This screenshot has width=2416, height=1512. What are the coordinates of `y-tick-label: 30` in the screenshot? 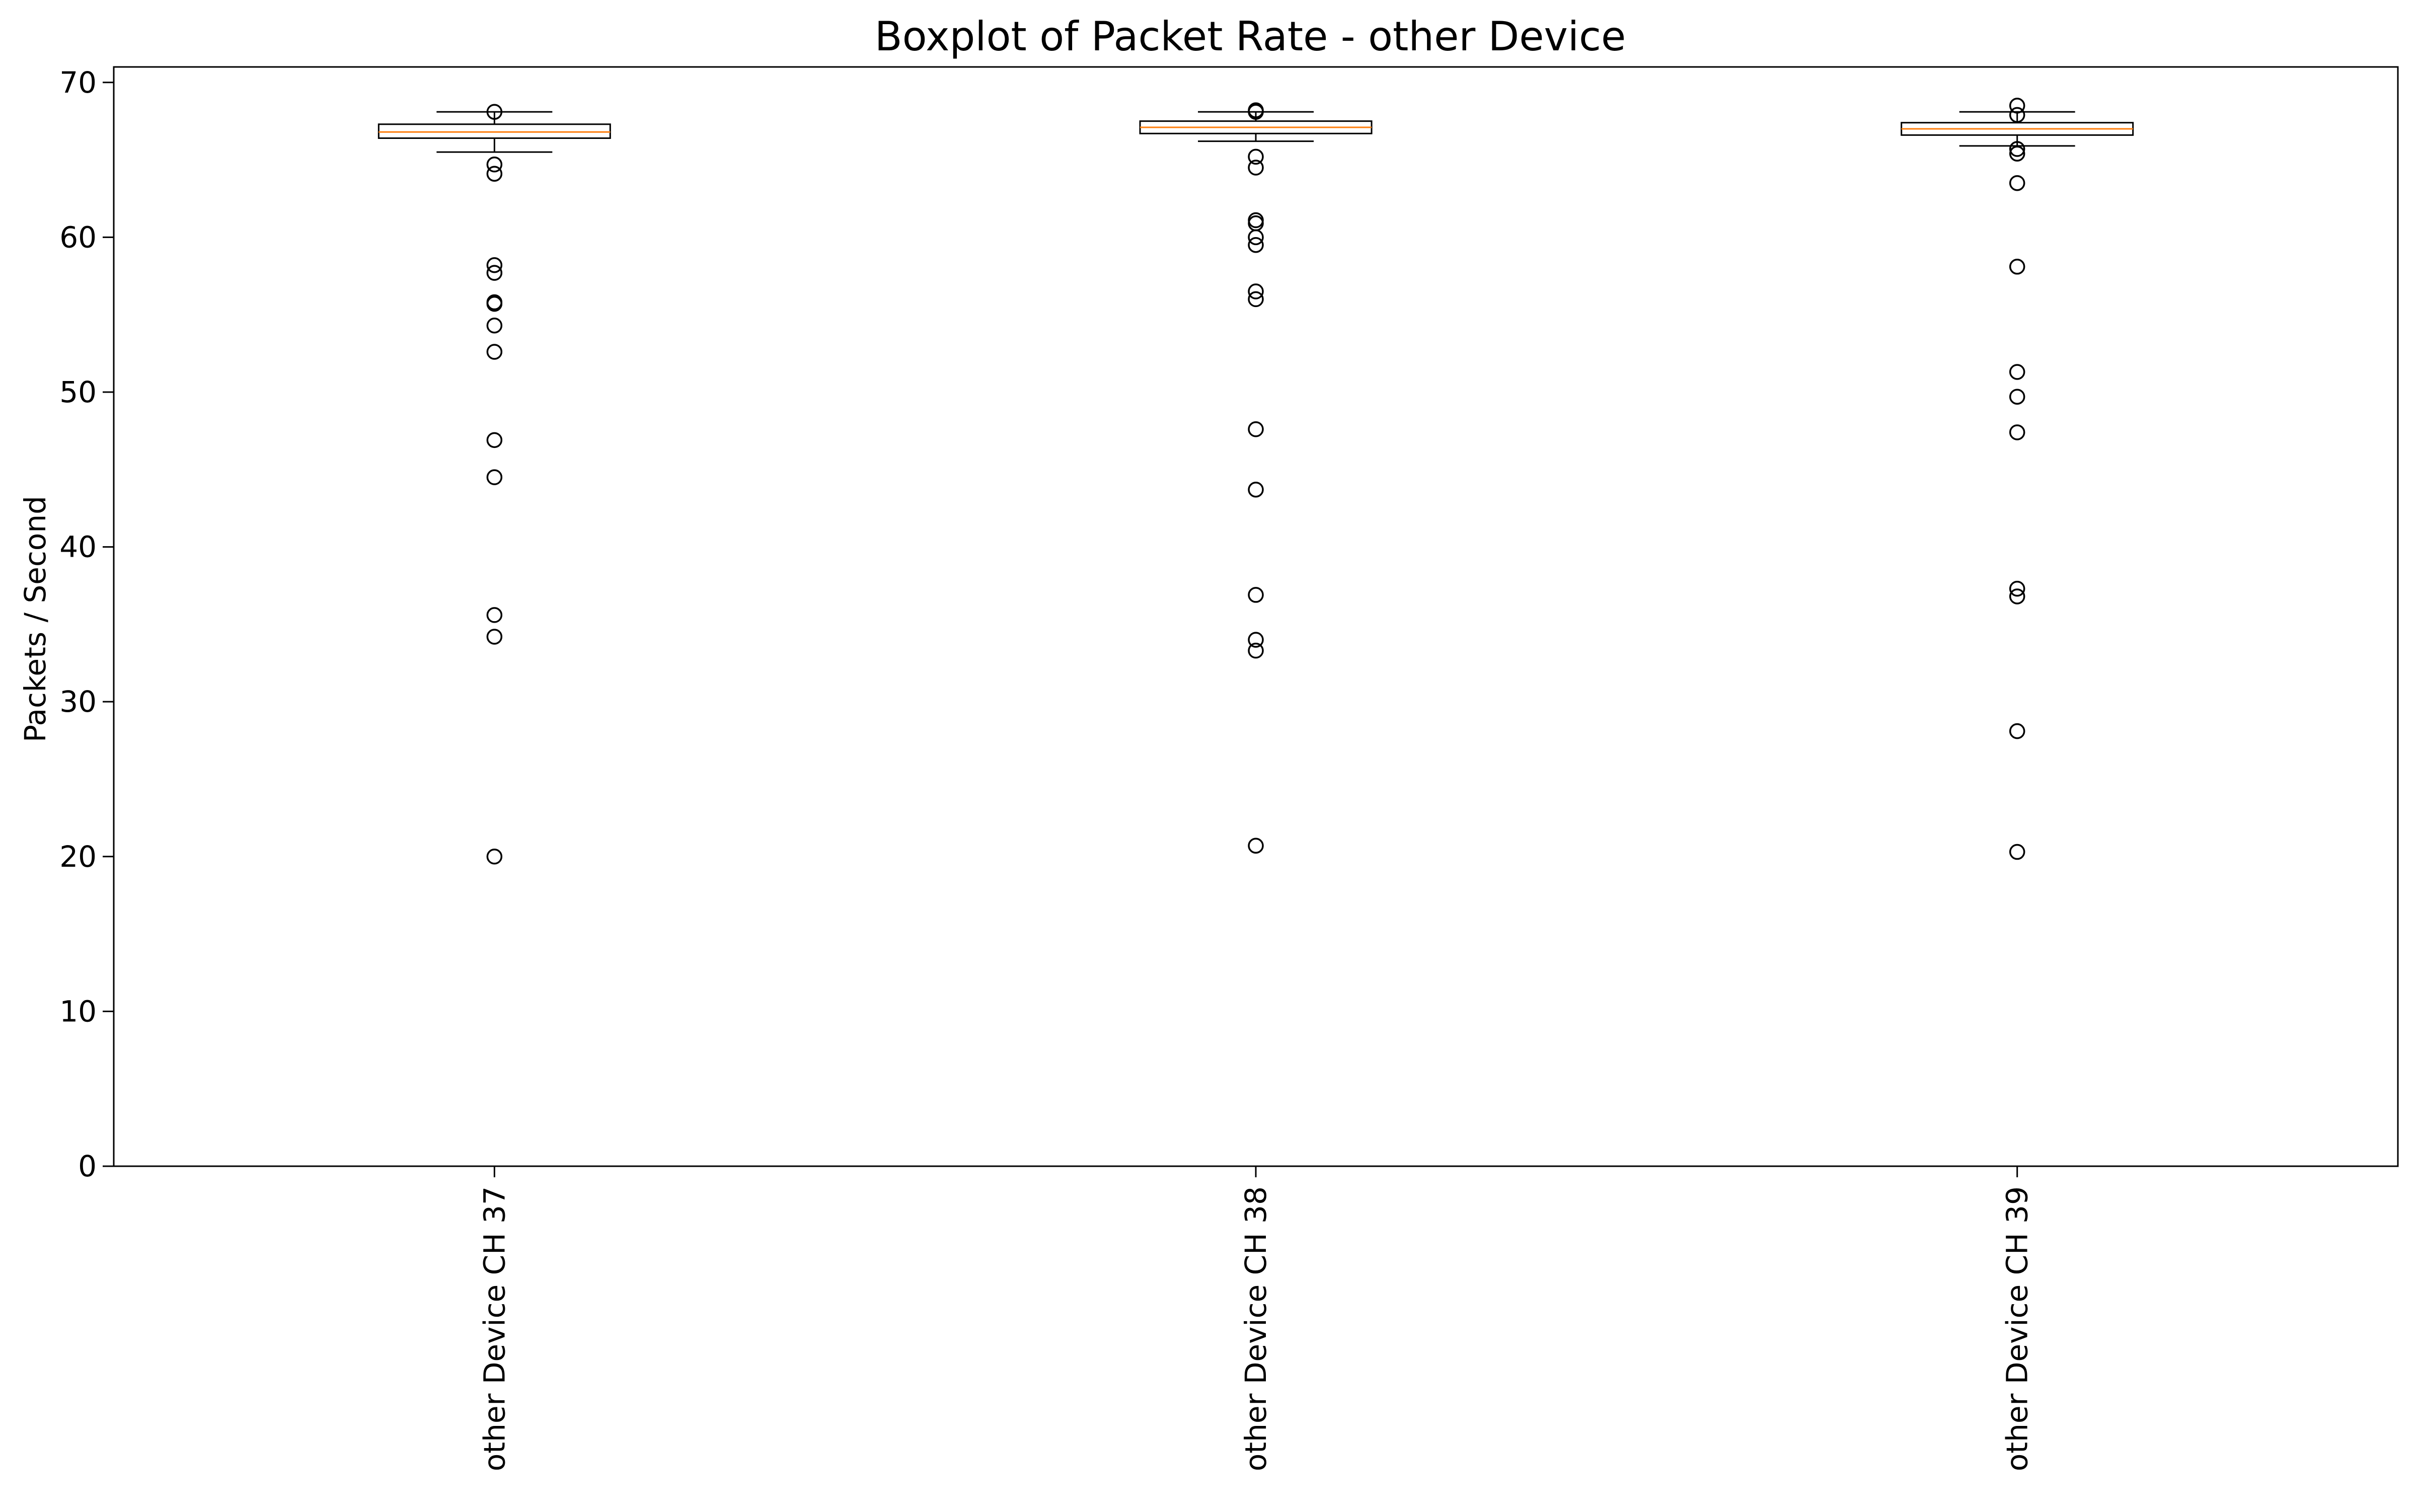 It's located at (78, 702).